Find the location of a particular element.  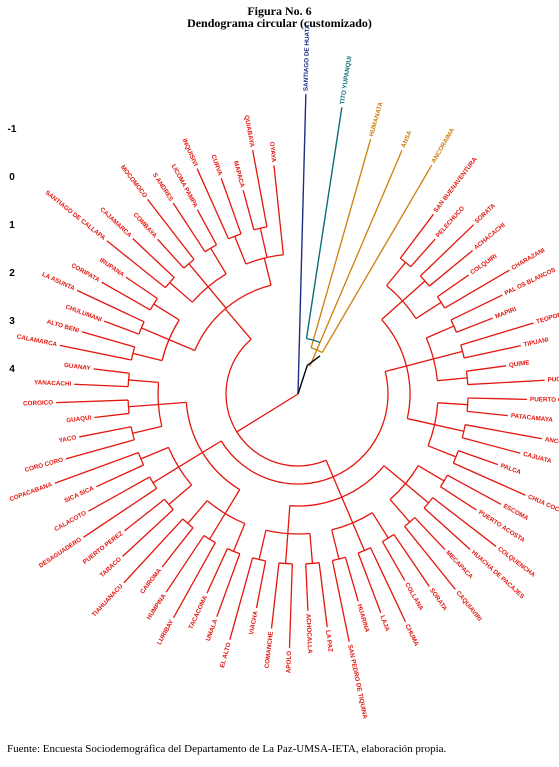

height-tick: 2 is located at coordinates (12, 273).